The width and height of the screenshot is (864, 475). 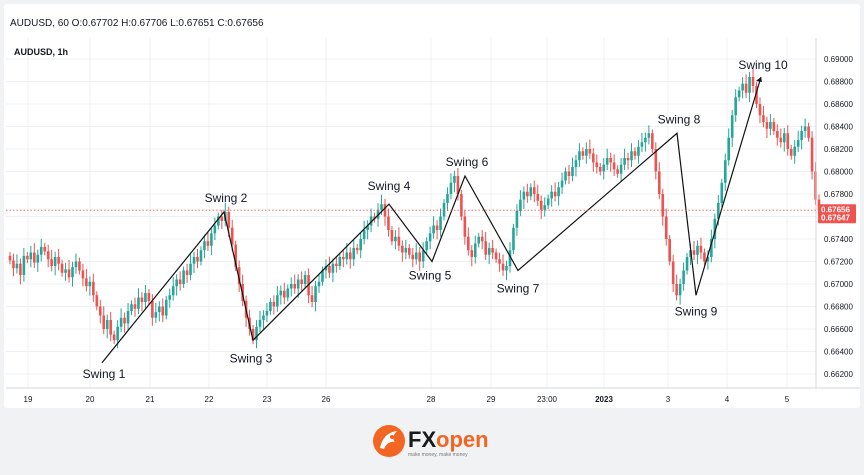 I want to click on time-axis: 19 20 21 22 23 26 28 29 23:00 2023 3 4 5, so click(x=433, y=395).